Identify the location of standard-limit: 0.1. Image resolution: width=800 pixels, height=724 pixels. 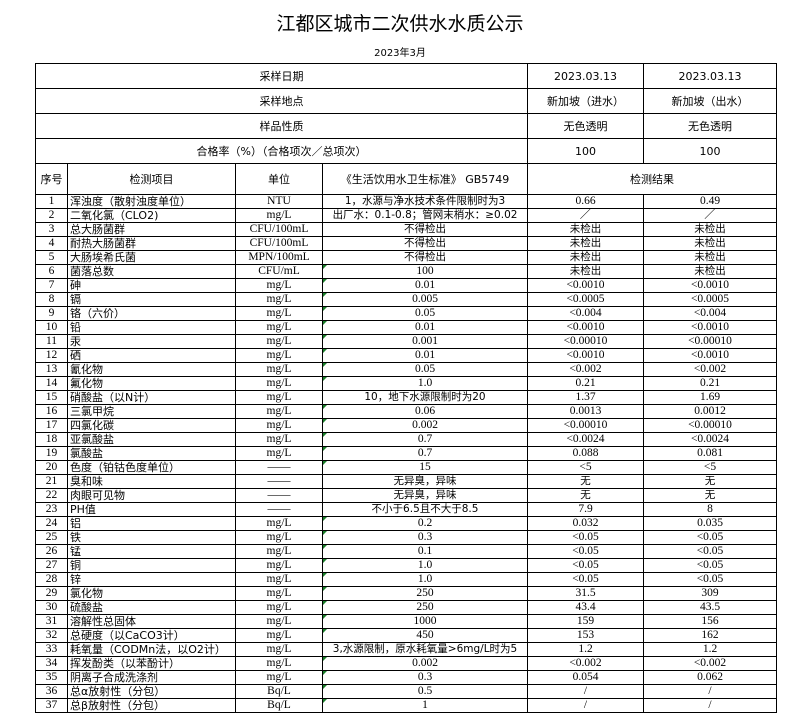
(425, 551).